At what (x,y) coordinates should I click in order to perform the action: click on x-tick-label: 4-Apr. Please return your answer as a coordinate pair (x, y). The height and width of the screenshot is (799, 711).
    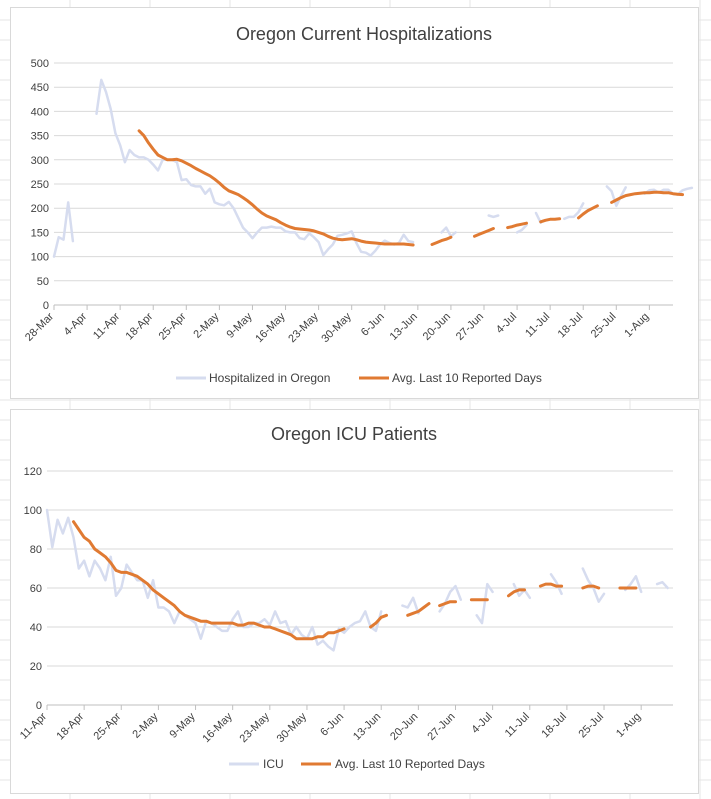
    Looking at the image, I should click on (76, 324).